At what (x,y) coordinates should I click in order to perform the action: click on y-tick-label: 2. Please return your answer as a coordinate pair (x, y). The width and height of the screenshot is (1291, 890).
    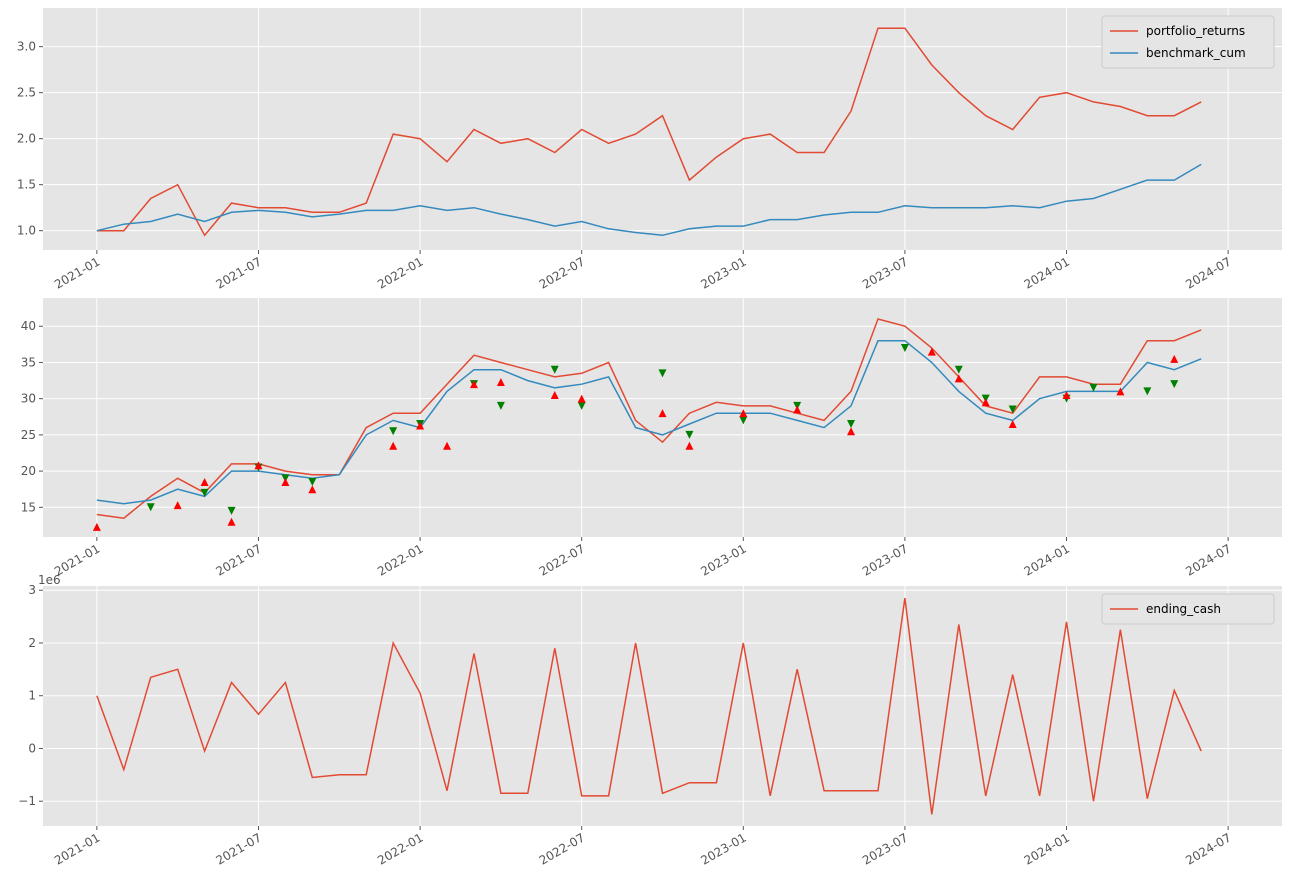
    Looking at the image, I should click on (32, 643).